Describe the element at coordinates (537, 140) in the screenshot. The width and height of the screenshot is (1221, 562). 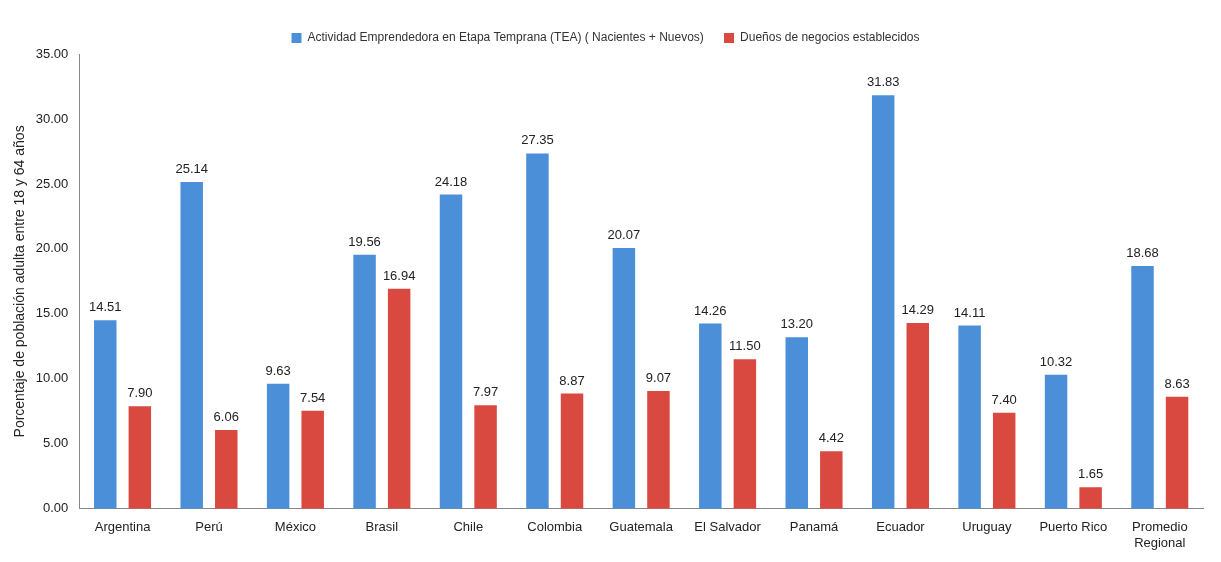
I see `data-label: 27.35` at that location.